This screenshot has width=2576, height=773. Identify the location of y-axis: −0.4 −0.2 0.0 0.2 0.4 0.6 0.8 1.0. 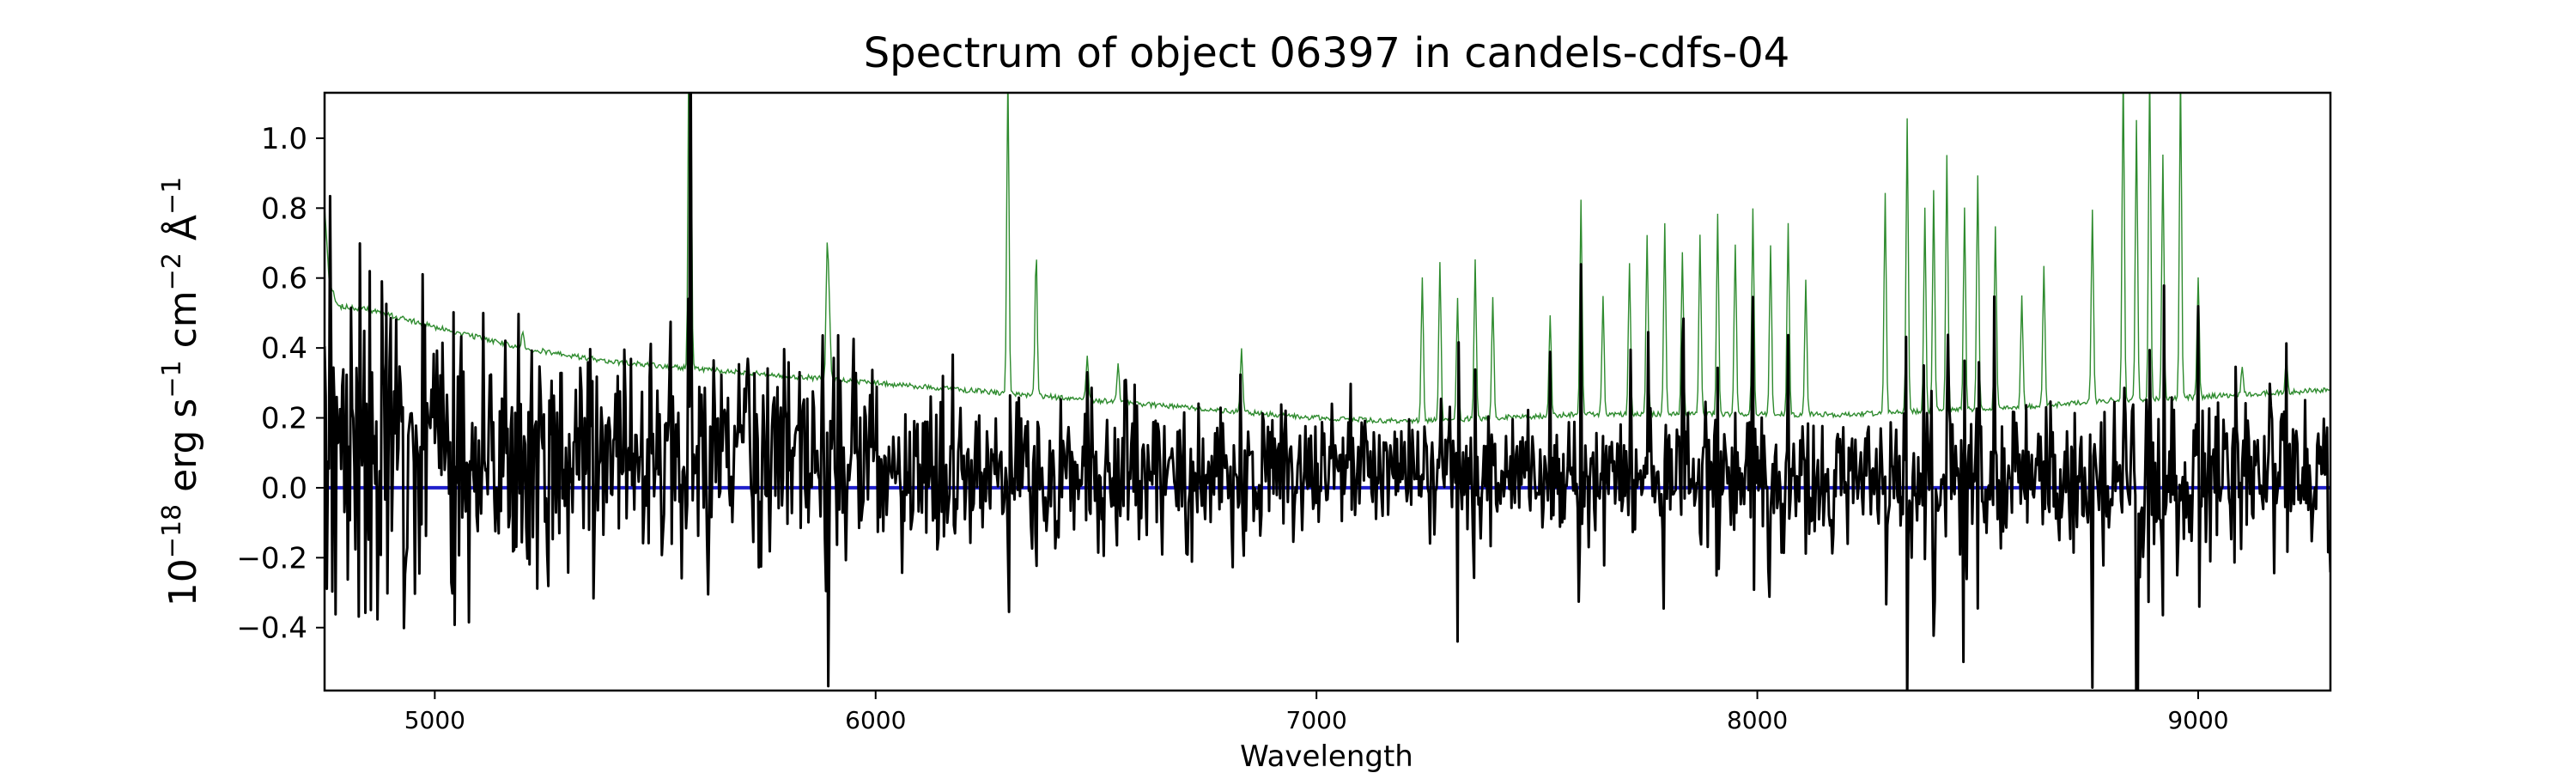
(280, 384).